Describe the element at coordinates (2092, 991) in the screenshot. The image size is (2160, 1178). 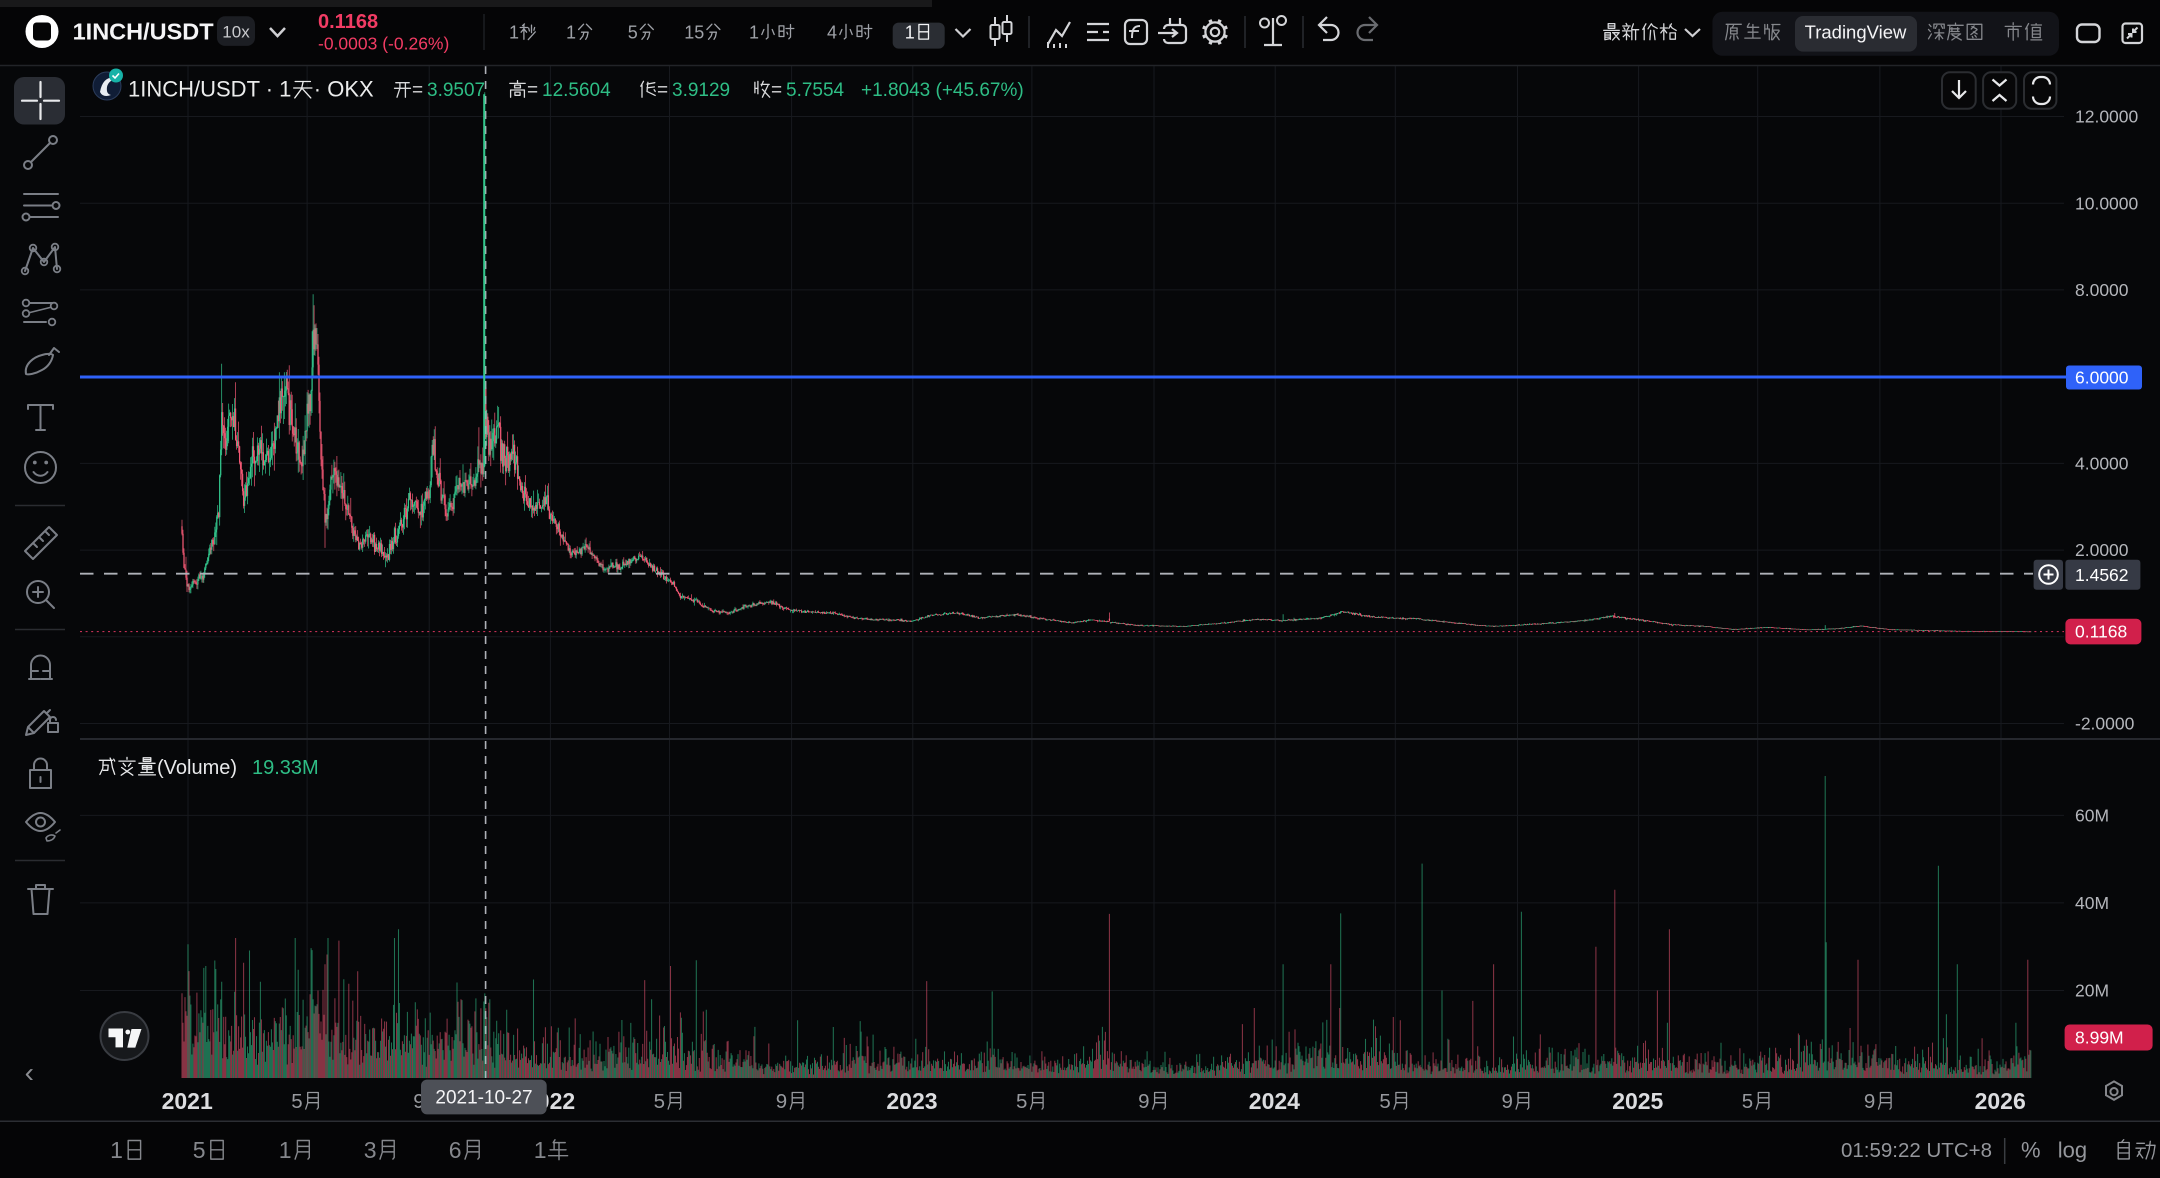
I see `svg-text: 20M` at that location.